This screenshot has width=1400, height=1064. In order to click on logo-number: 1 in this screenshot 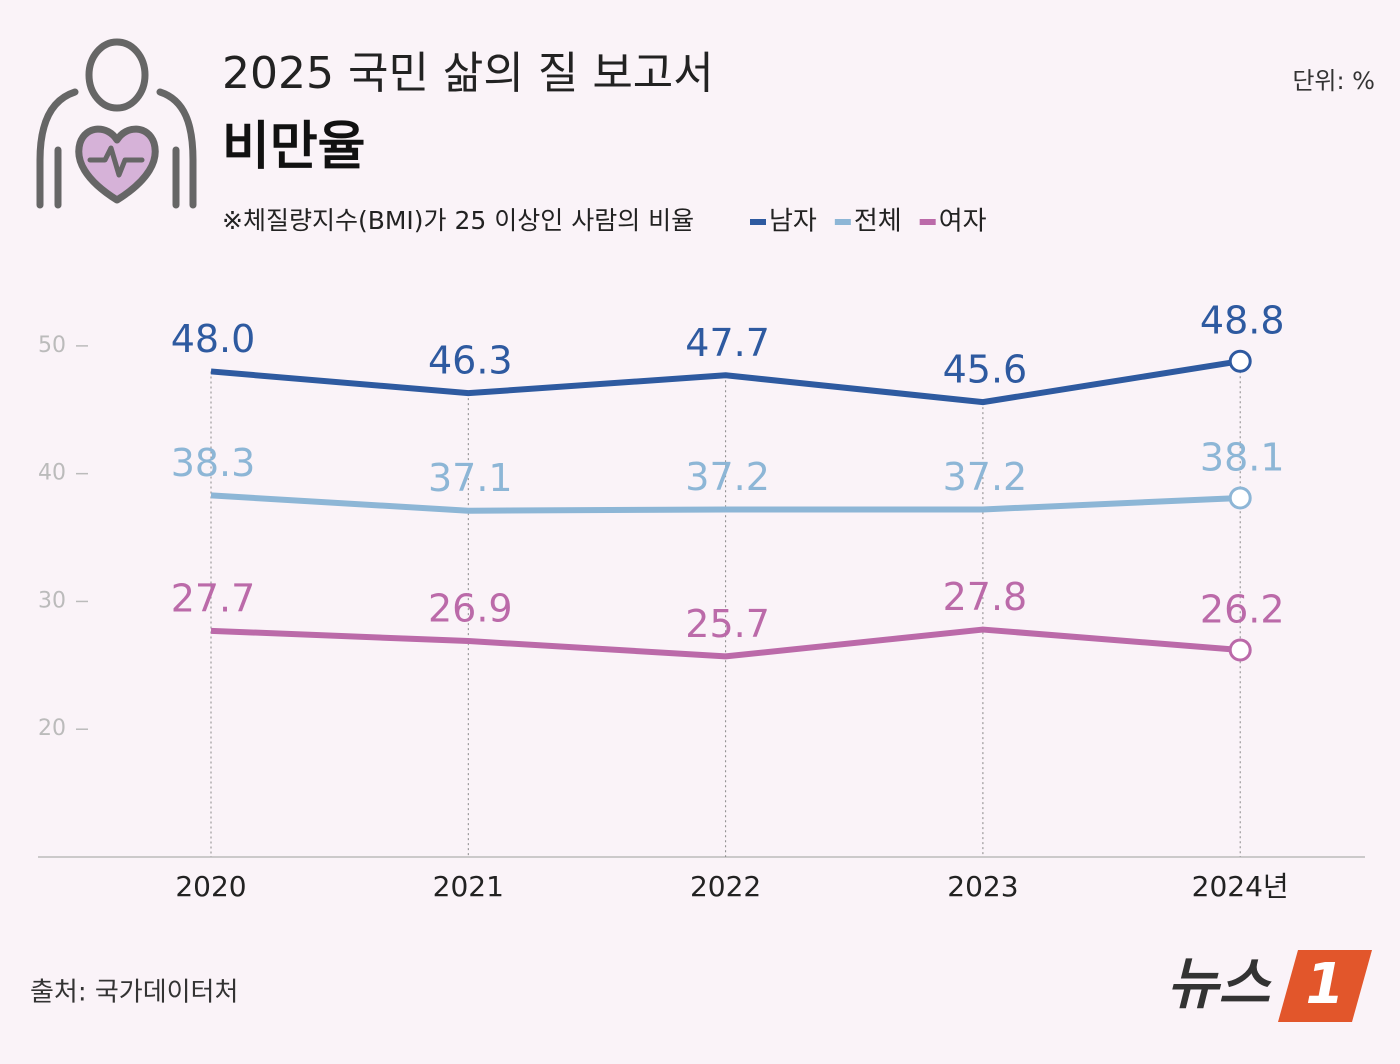, I will do `click(1325, 984)`.